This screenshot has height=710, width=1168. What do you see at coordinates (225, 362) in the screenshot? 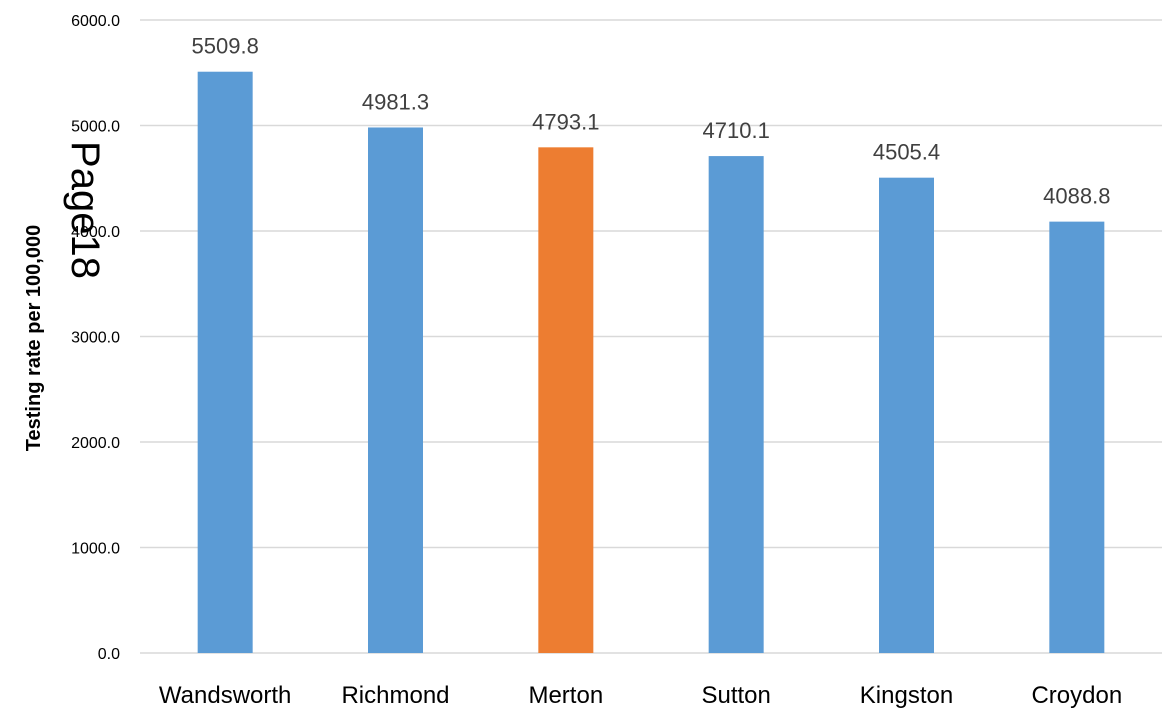
I see `bar-wandsworth` at bounding box center [225, 362].